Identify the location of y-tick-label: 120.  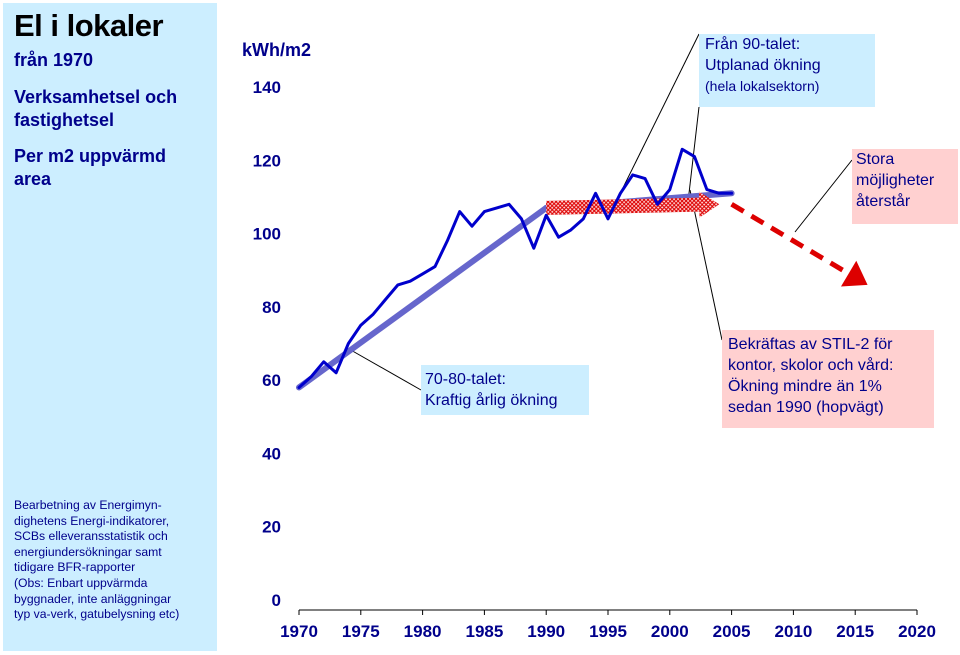
(267, 160).